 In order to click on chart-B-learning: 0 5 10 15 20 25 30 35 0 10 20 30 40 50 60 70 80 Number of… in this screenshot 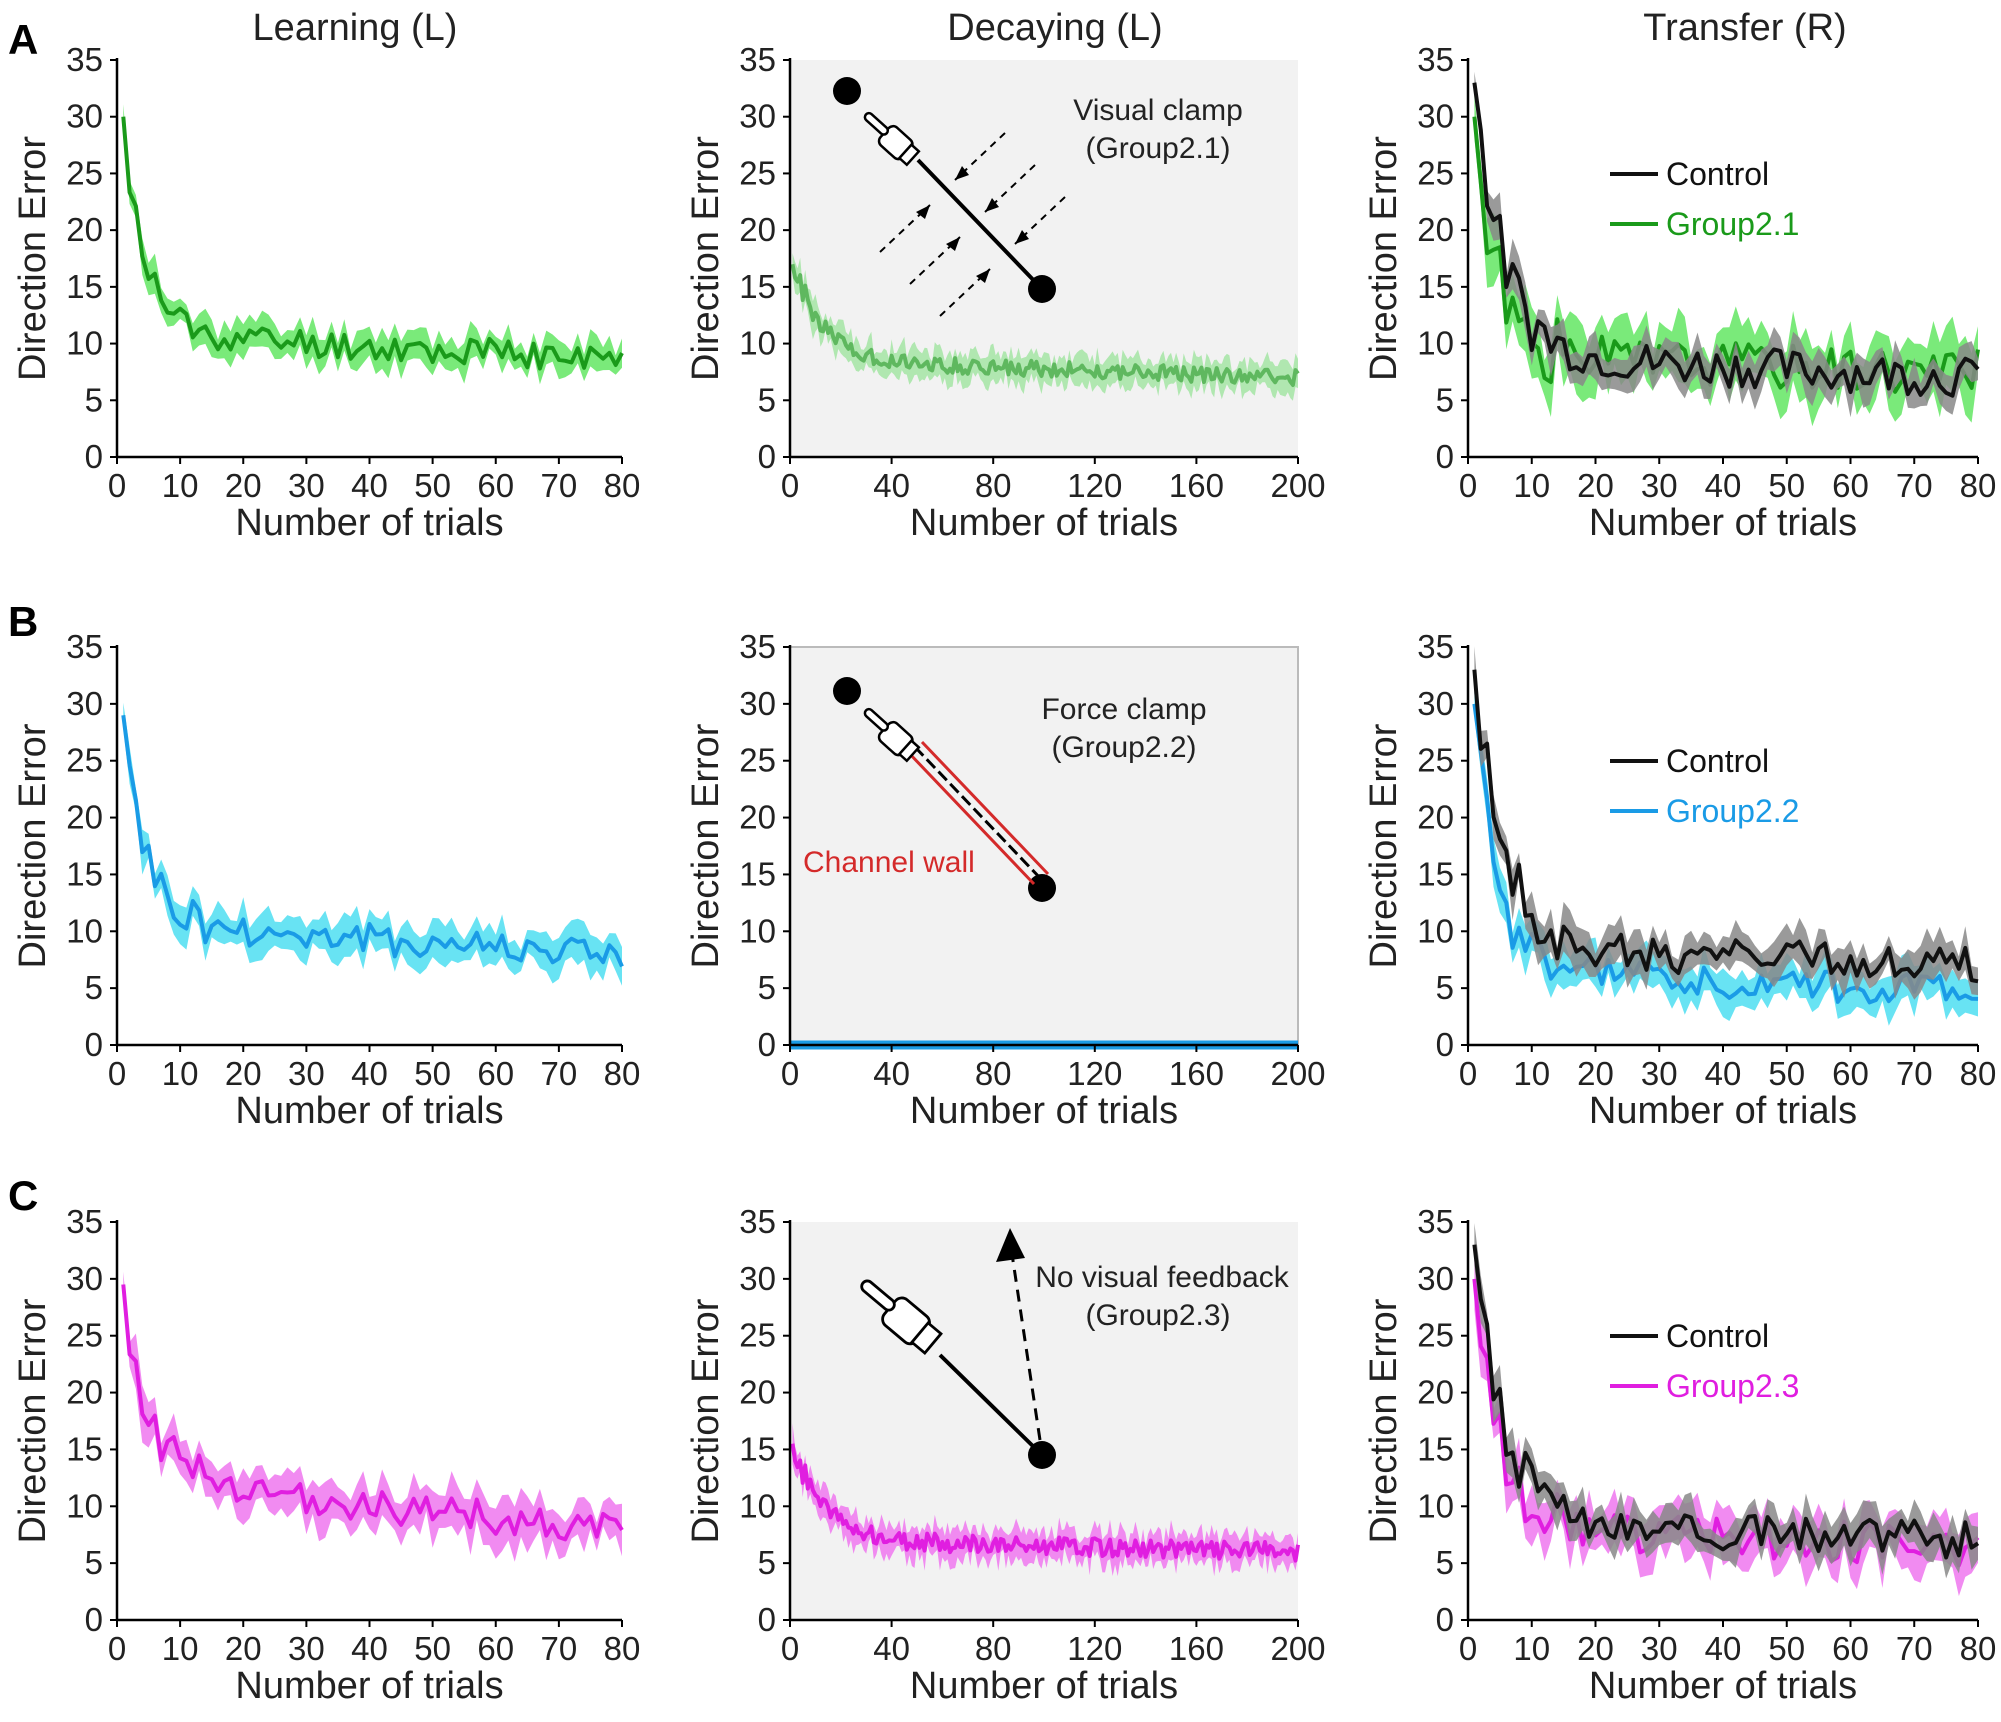, I will do `click(326, 880)`.